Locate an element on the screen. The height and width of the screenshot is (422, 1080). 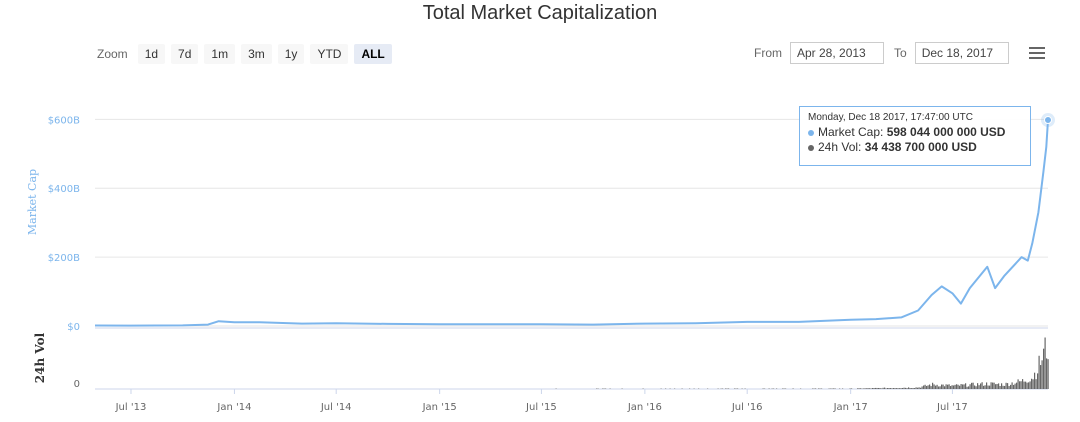
zoom-1d-button: 1d is located at coordinates (151, 54).